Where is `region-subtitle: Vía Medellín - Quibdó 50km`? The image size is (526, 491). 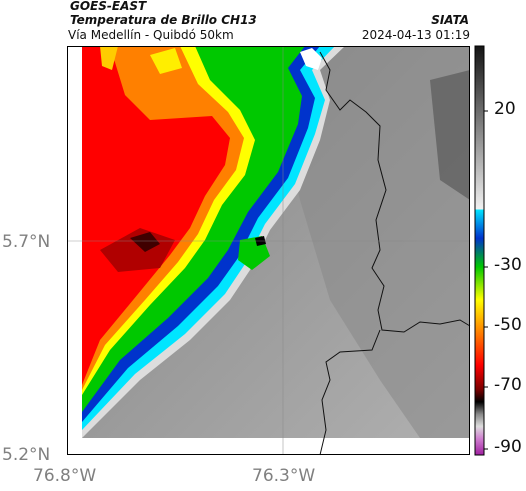
region-subtitle: Vía Medellín - Quibdó 50km is located at coordinates (151, 35).